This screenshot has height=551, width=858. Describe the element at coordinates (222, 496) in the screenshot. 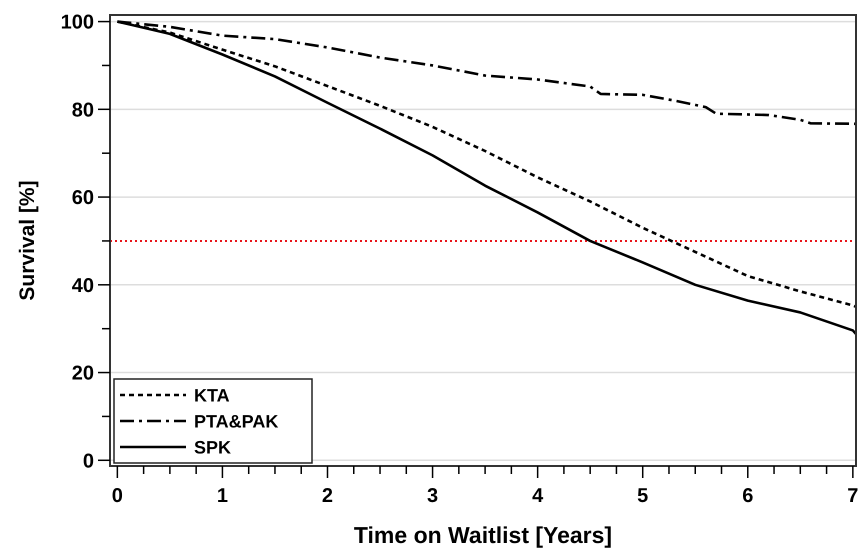

I see `x-tick-label: 1` at that location.